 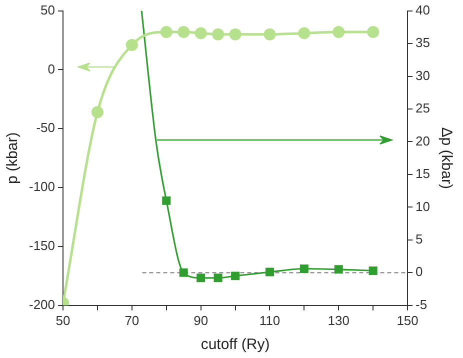 I want to click on y2-tick-label: 15, so click(x=423, y=174).